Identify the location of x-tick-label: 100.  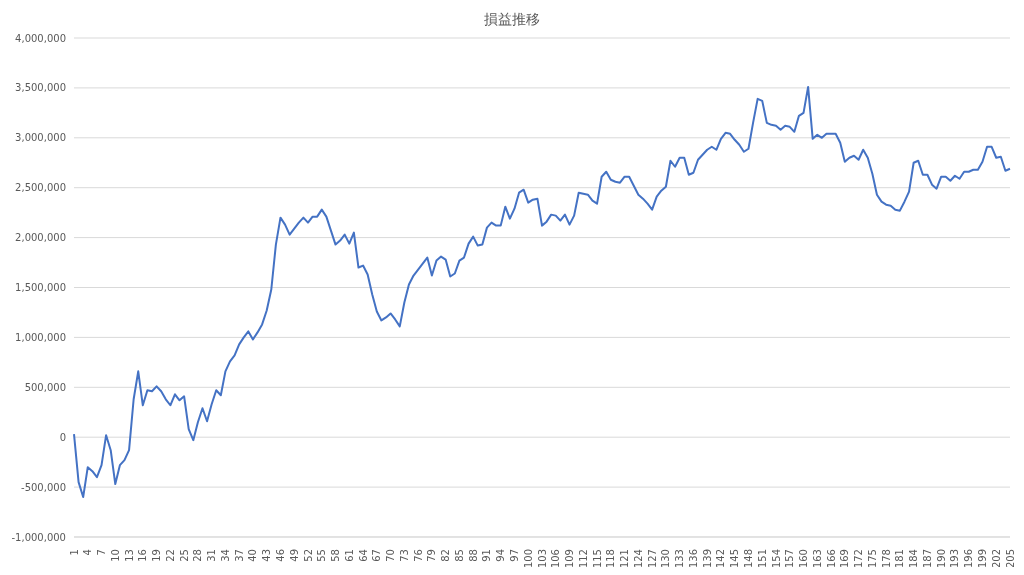
(528, 559).